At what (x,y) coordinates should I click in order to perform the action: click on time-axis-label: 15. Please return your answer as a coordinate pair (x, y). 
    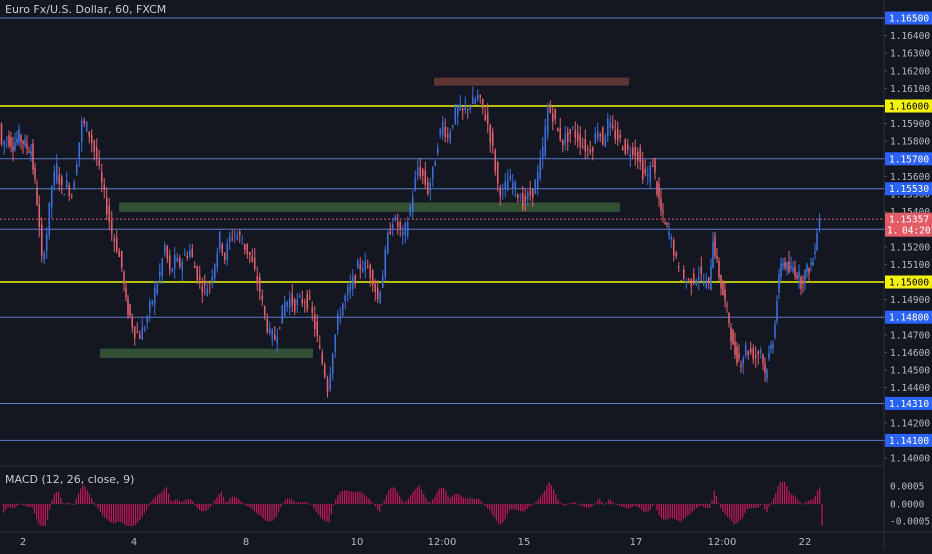
    Looking at the image, I should click on (524, 542).